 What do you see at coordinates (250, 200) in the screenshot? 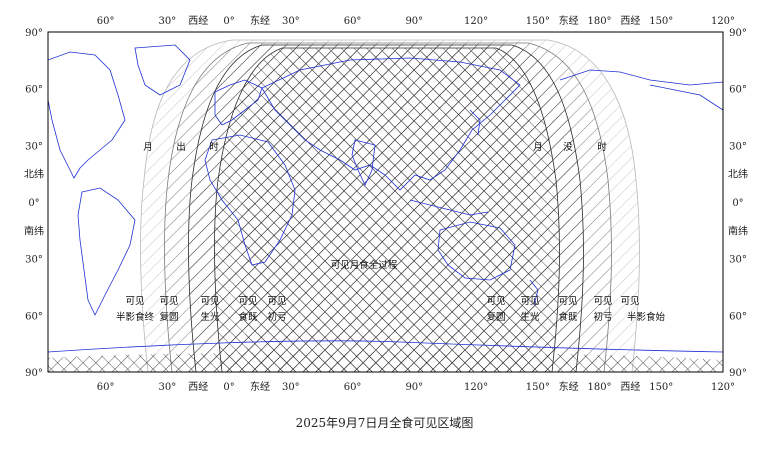
I see `coast-africa` at bounding box center [250, 200].